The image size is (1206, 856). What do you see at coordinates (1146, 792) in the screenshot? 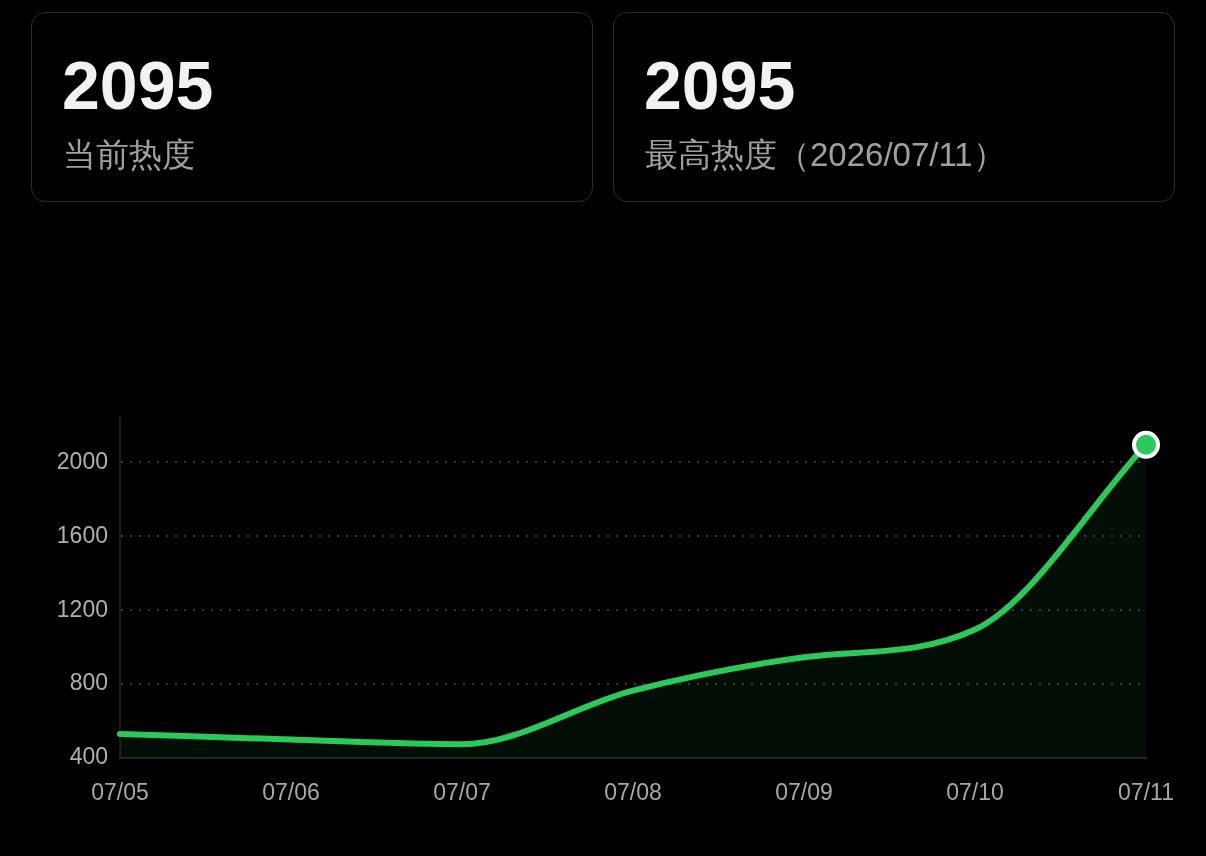
I see `x-tick-label: 07/11` at bounding box center [1146, 792].